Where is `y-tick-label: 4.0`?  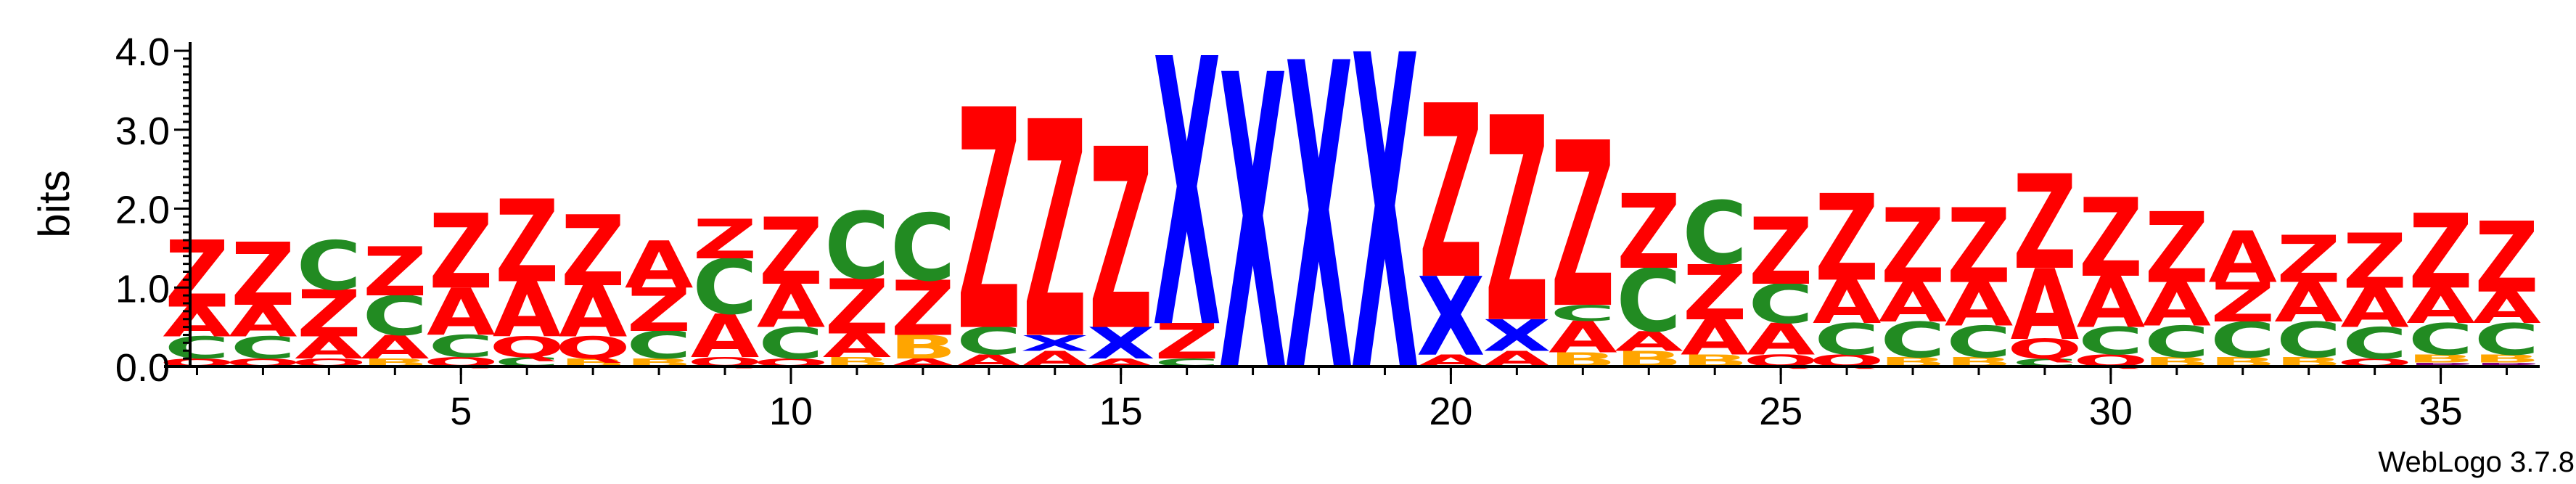 y-tick-label: 4.0 is located at coordinates (142, 52).